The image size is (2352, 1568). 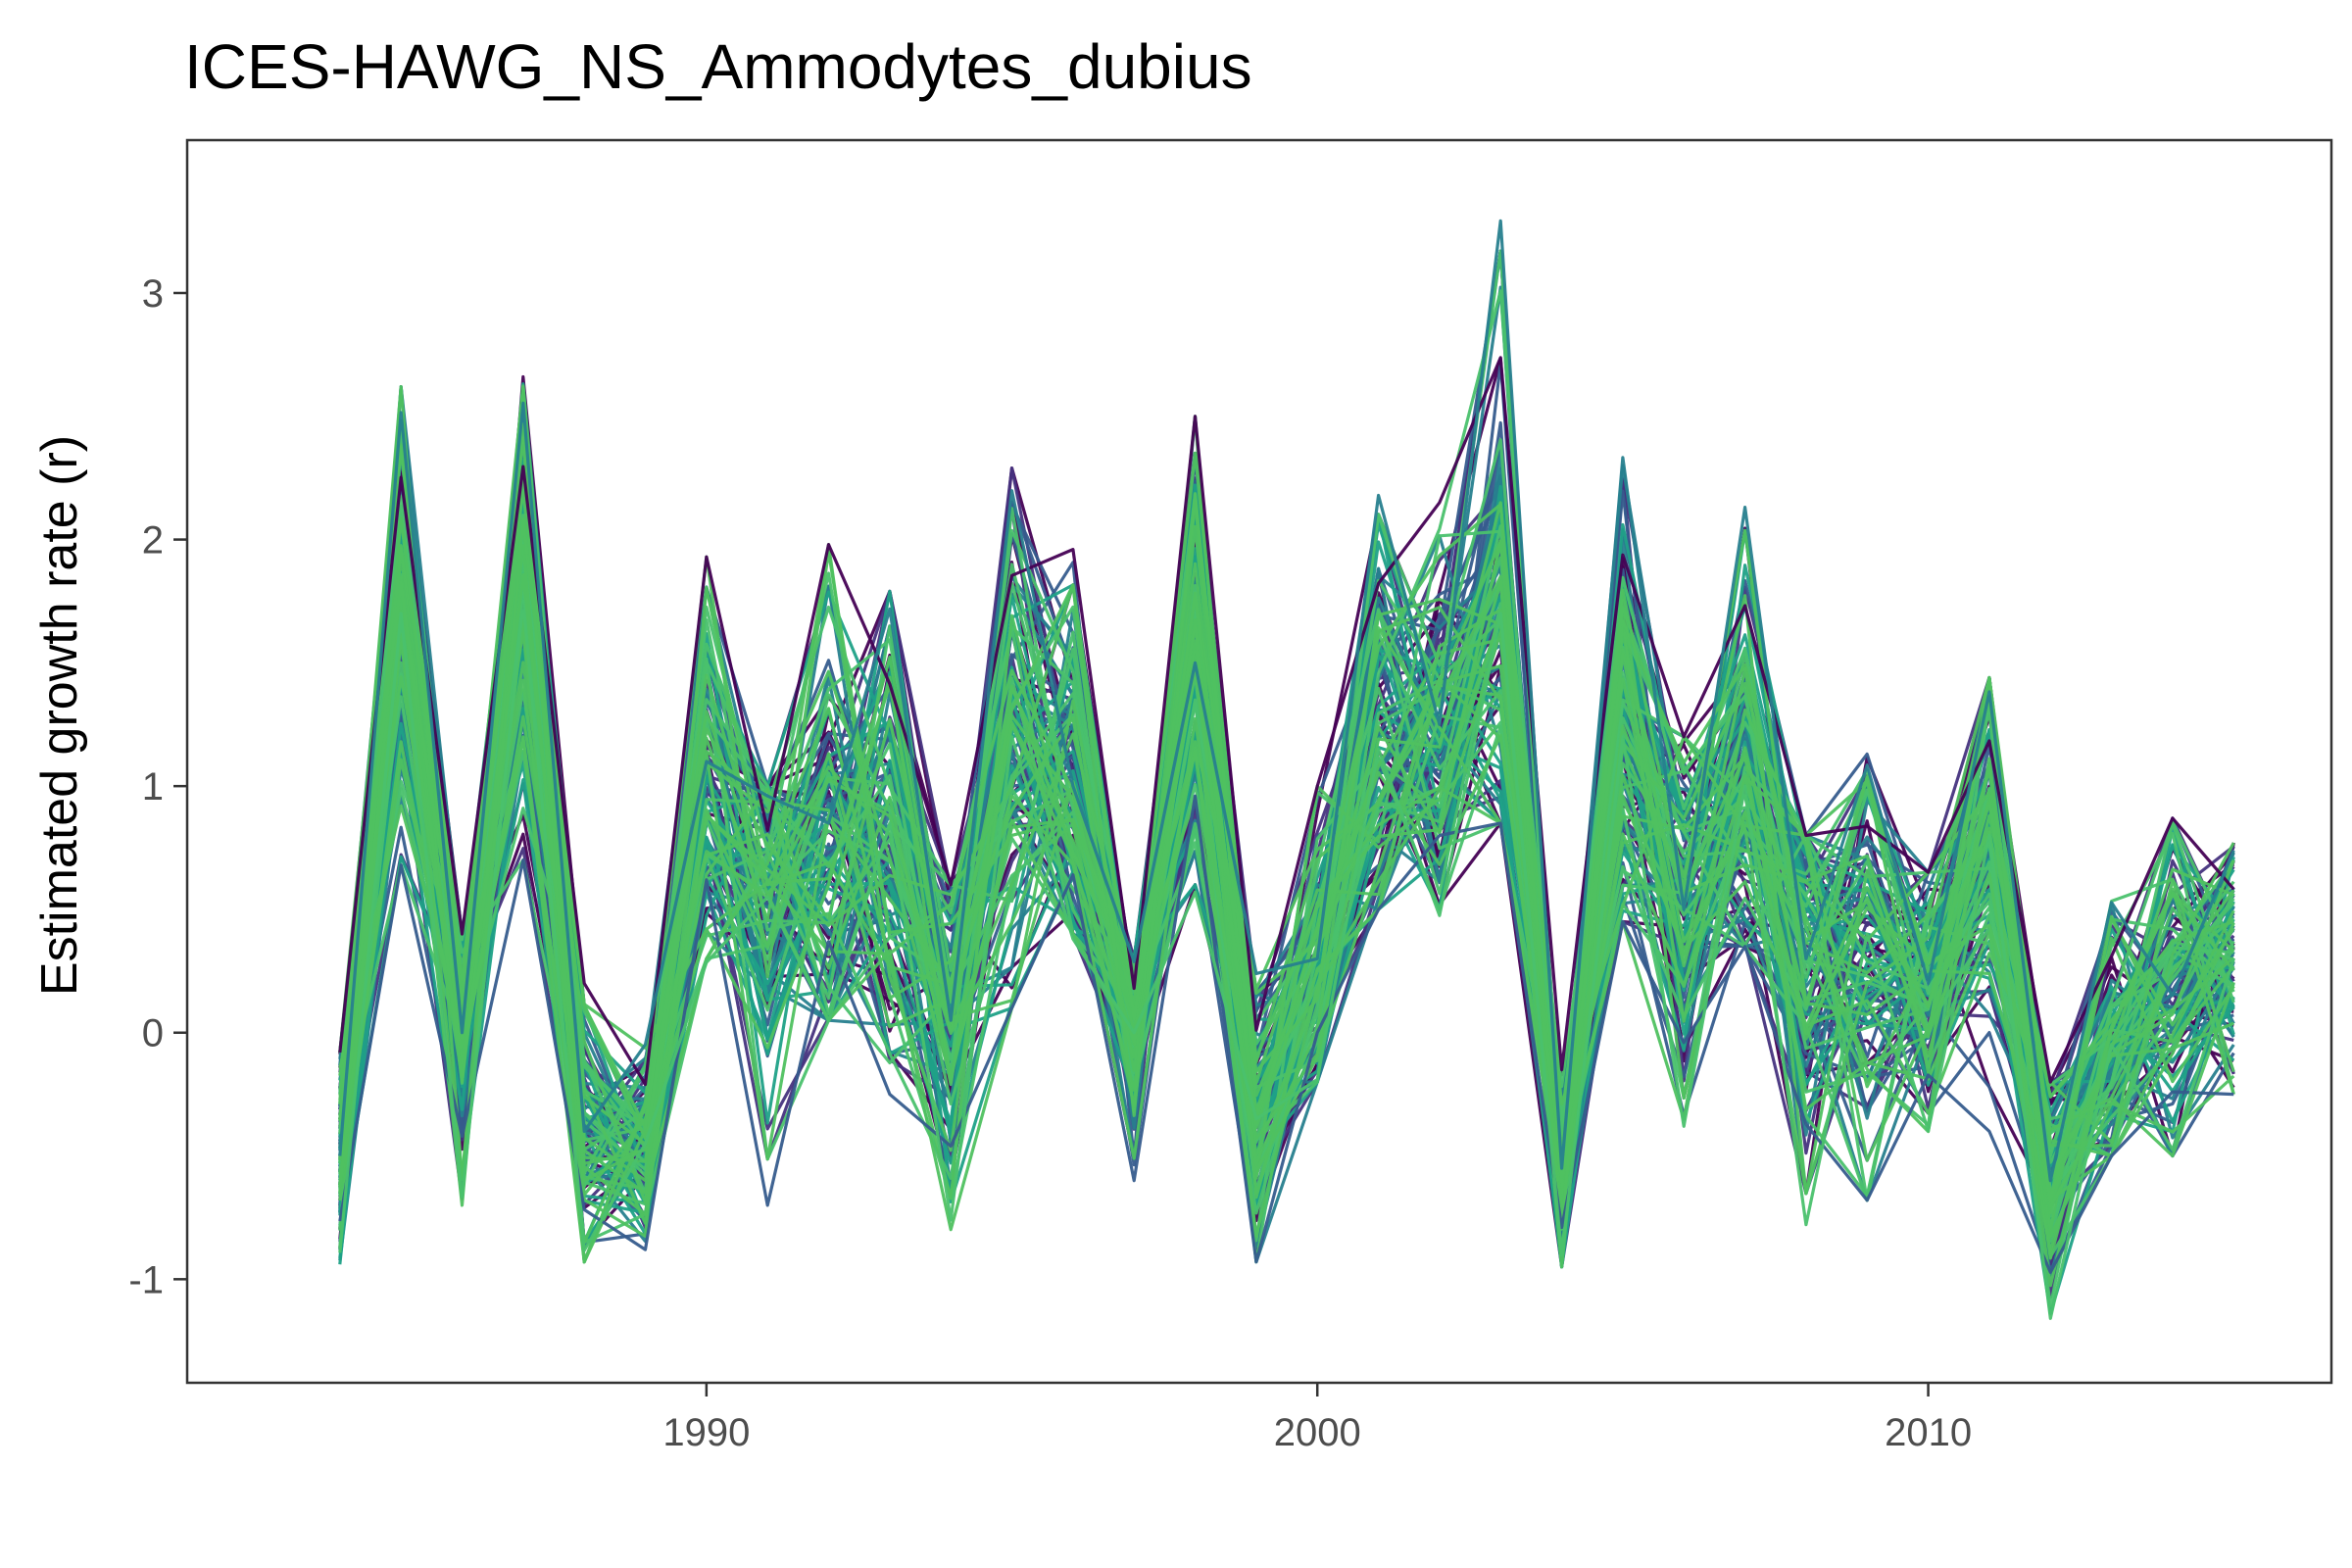 I want to click on x-tick-label: 2000, so click(x=1317, y=1432).